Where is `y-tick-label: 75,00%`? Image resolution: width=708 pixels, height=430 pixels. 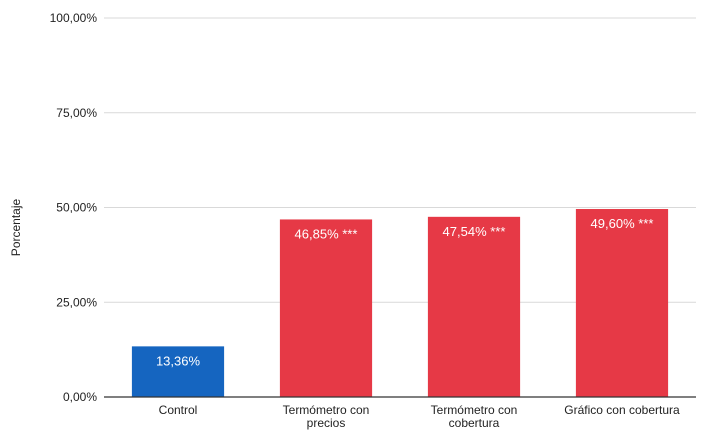 y-tick-label: 75,00% is located at coordinates (76, 113).